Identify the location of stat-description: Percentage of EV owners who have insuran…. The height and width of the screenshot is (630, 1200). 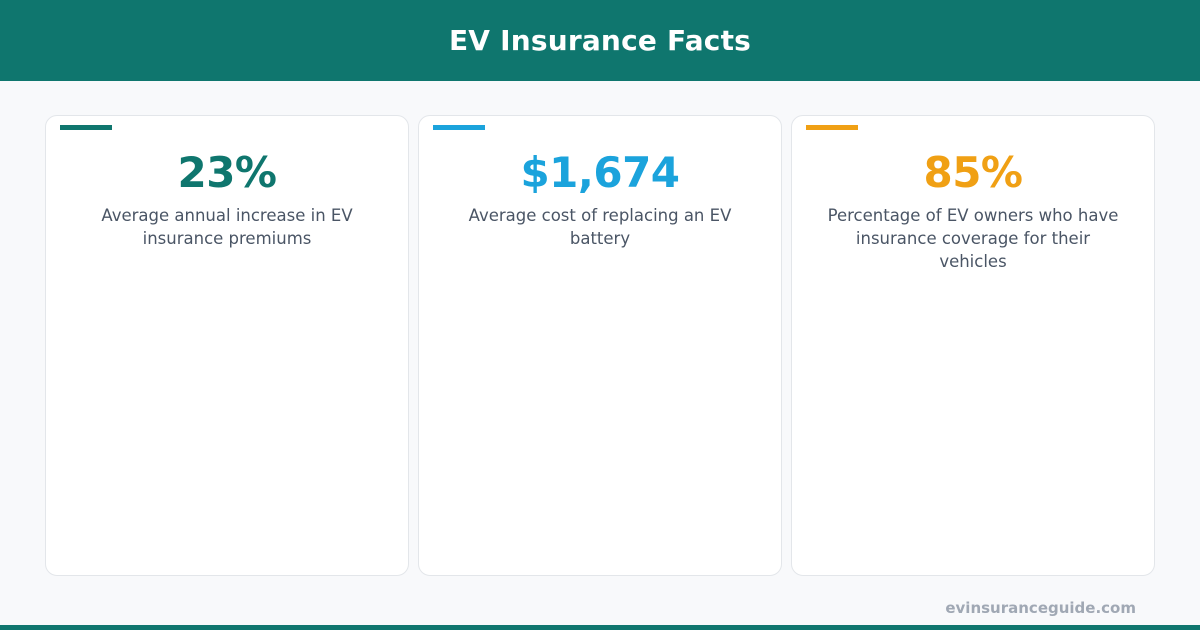
(973, 238).